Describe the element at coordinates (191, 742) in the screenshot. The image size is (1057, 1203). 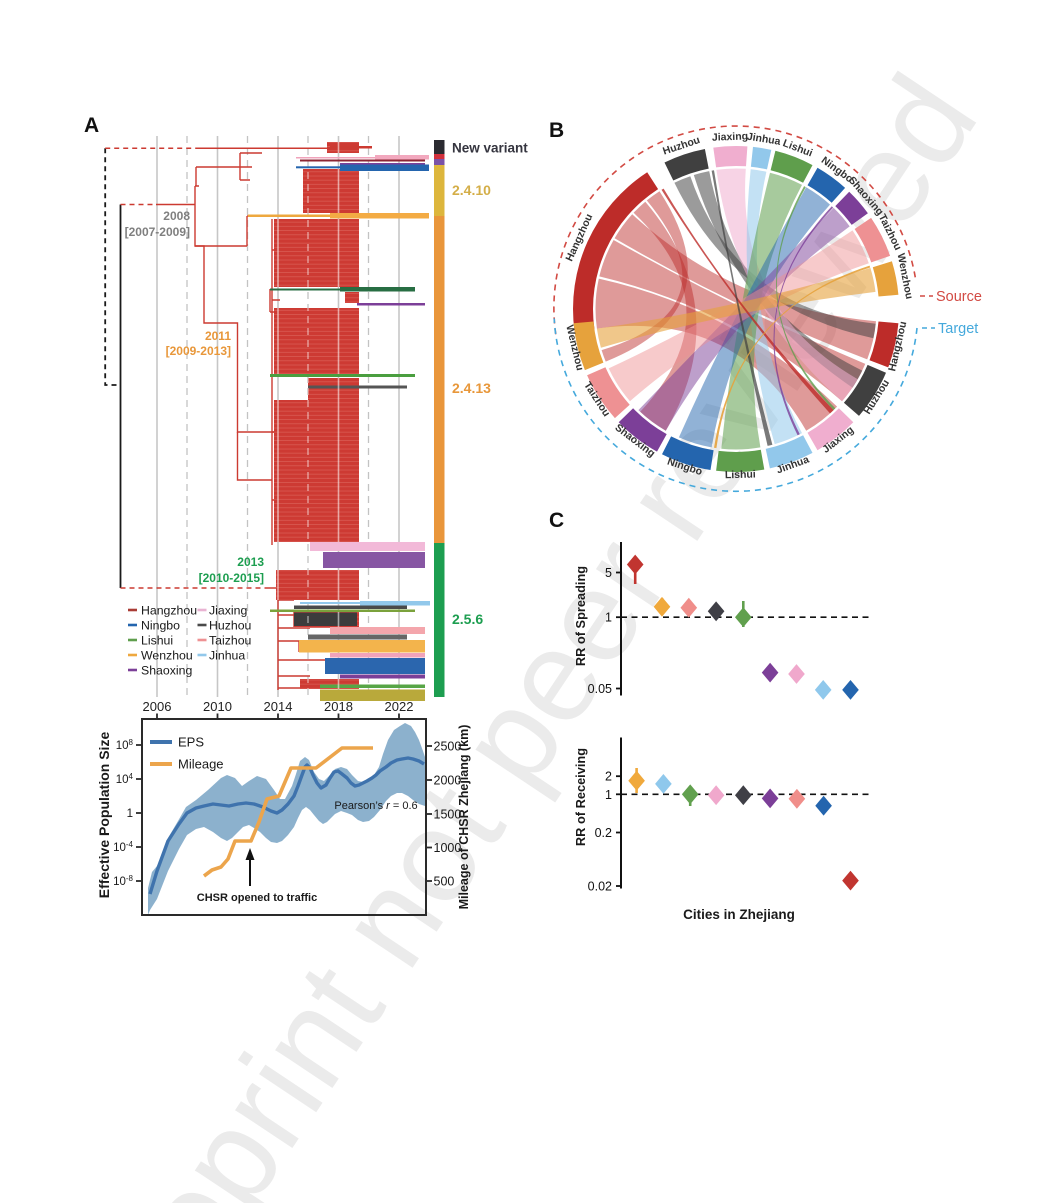
I see `svg-text: EPS` at that location.